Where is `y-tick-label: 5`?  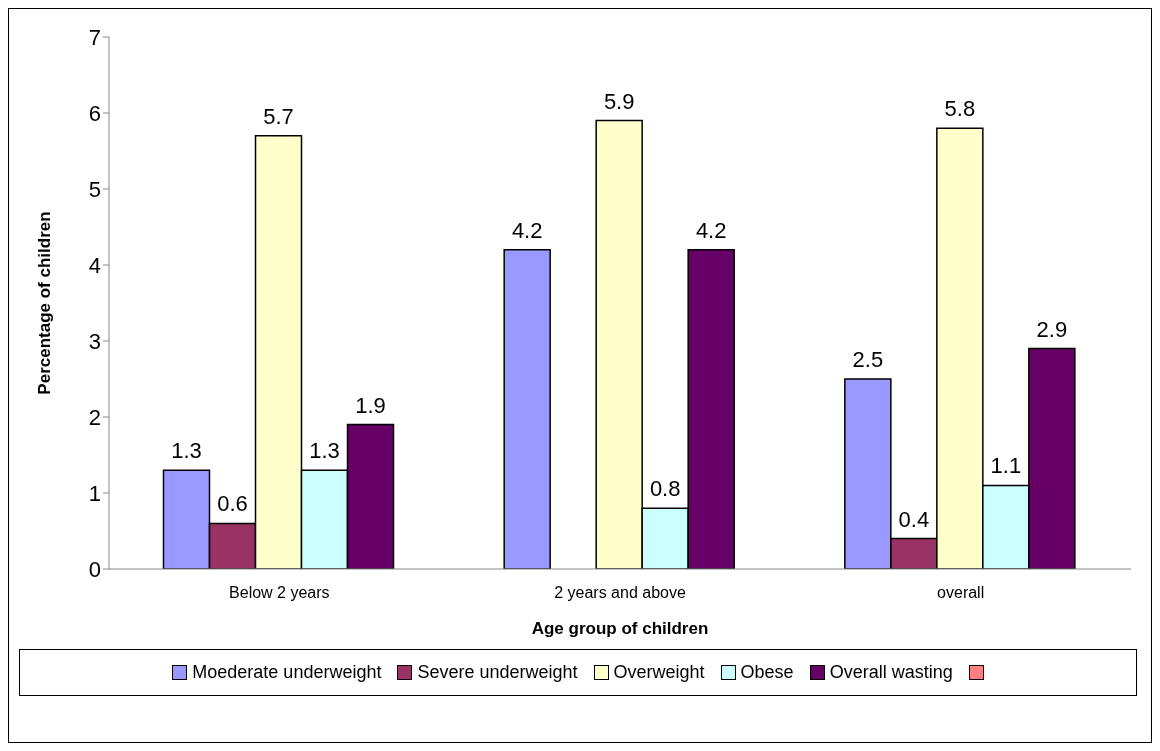 y-tick-label: 5 is located at coordinates (94, 189).